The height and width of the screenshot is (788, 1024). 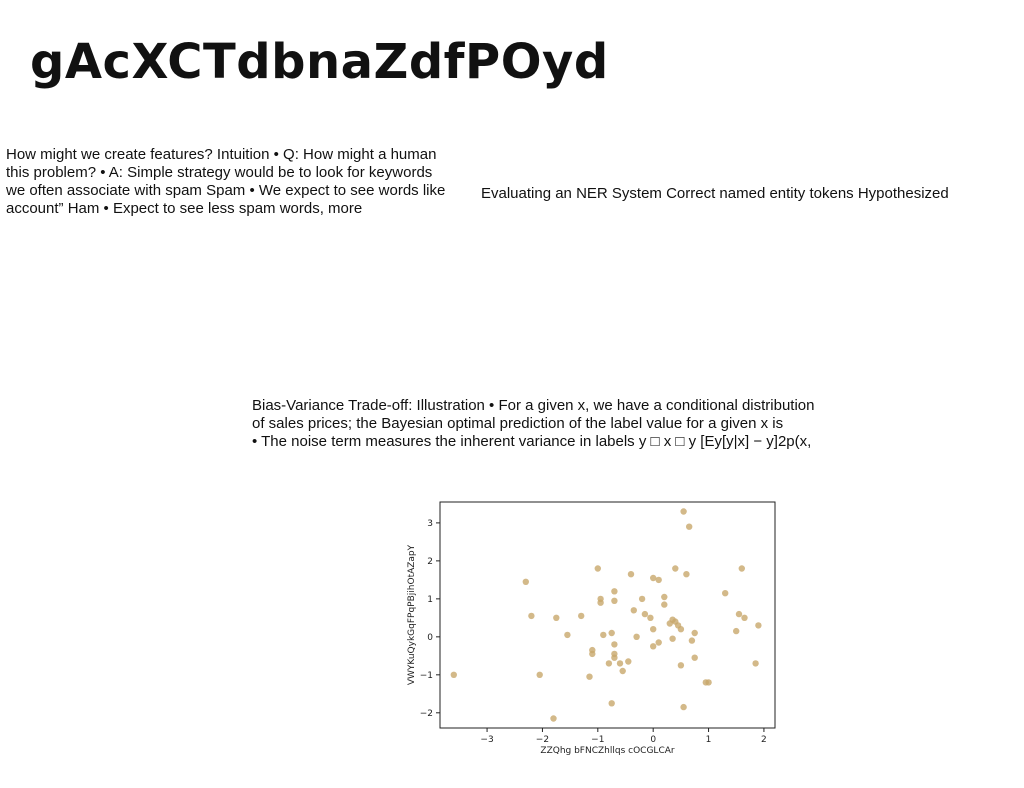 I want to click on x-tick-label: 0, so click(x=653, y=740).